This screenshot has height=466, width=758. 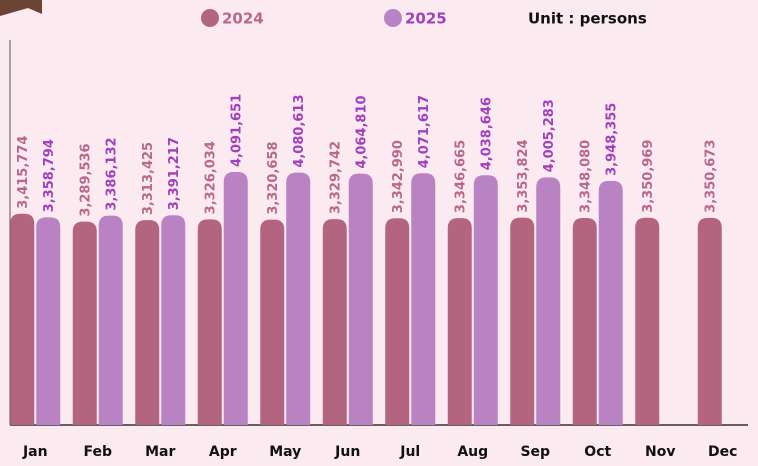 I want to click on data-label: 3,386,132, so click(x=112, y=173).